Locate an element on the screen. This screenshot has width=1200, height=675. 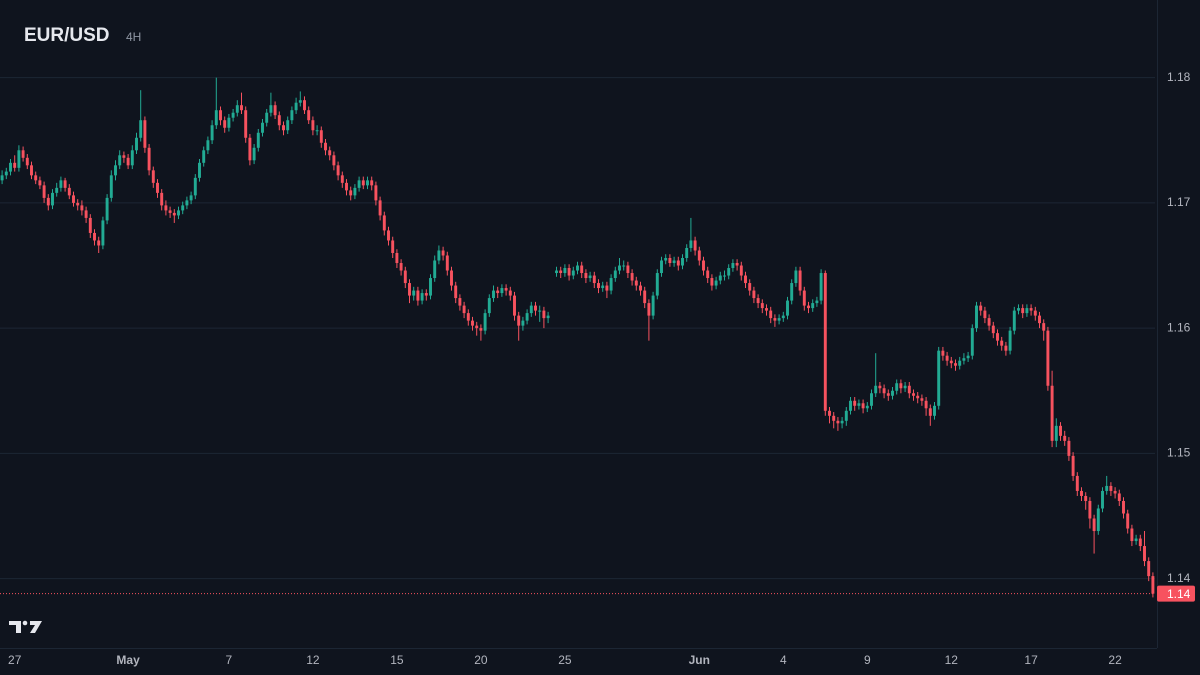
y-tick-label: 1.15 is located at coordinates (1179, 453).